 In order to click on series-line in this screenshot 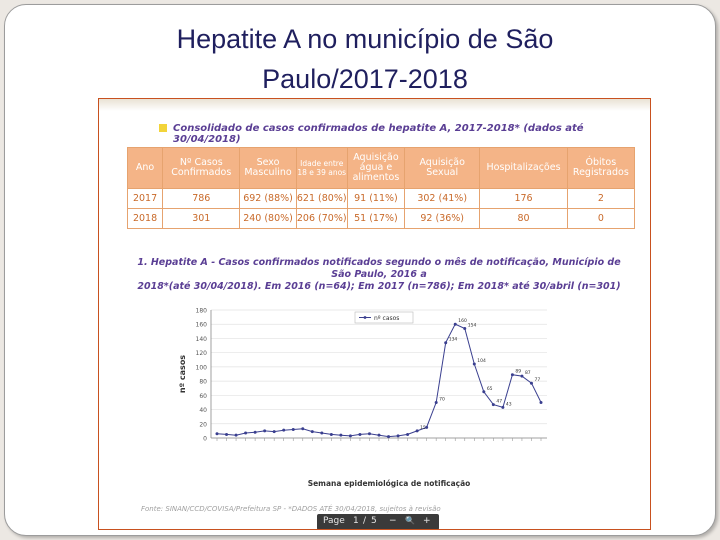, I will do `click(379, 380)`.